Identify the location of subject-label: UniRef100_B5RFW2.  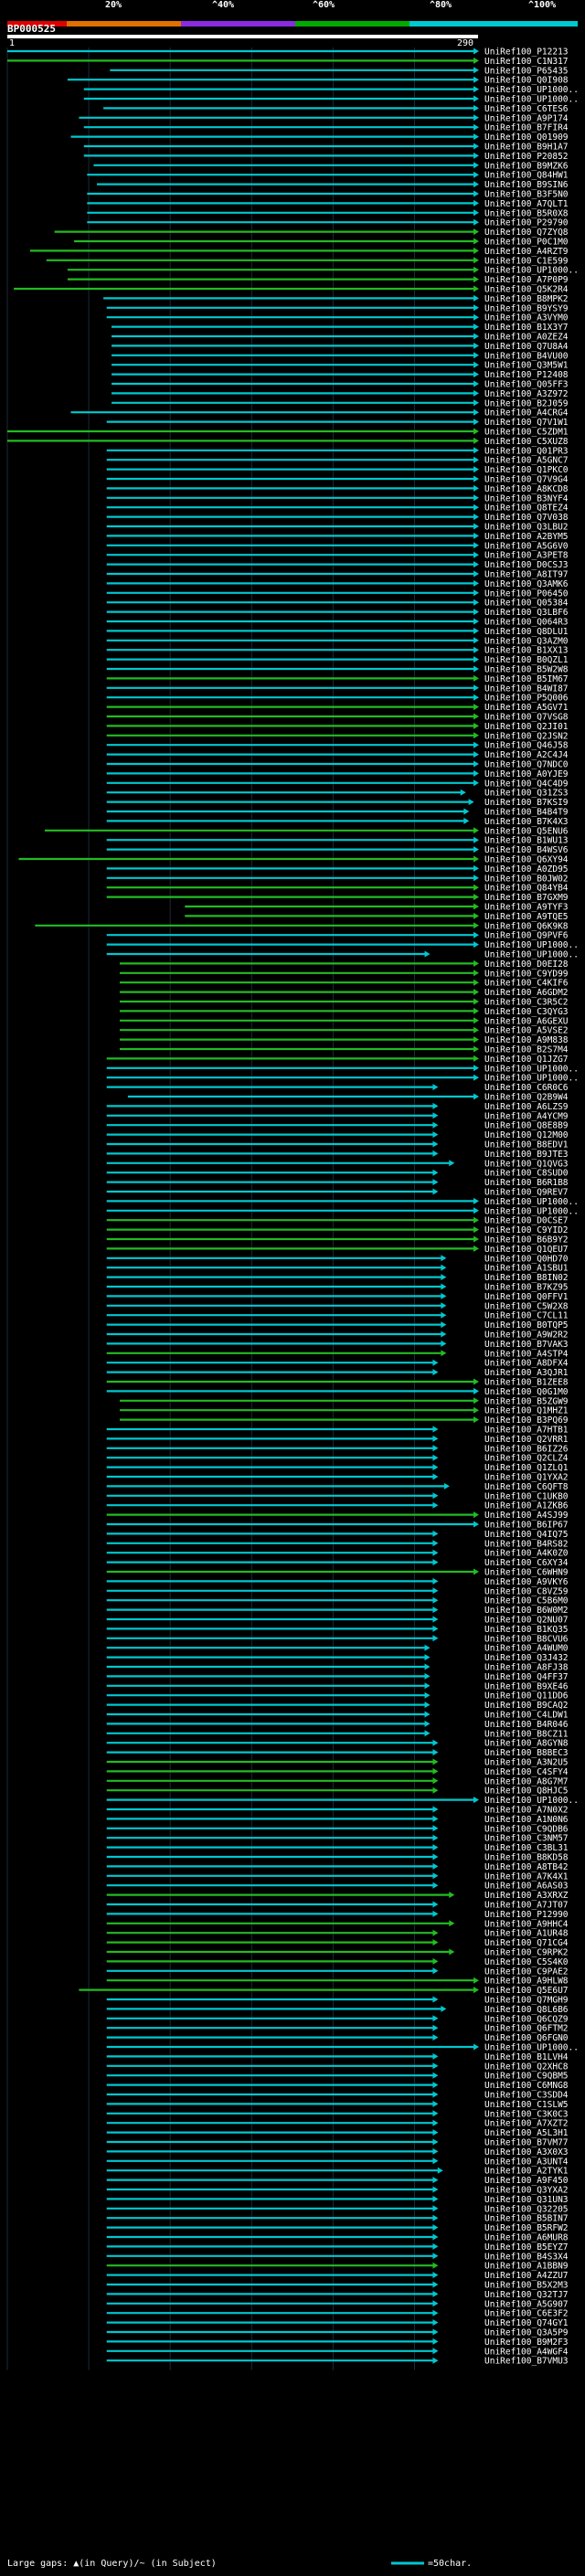
(527, 2228).